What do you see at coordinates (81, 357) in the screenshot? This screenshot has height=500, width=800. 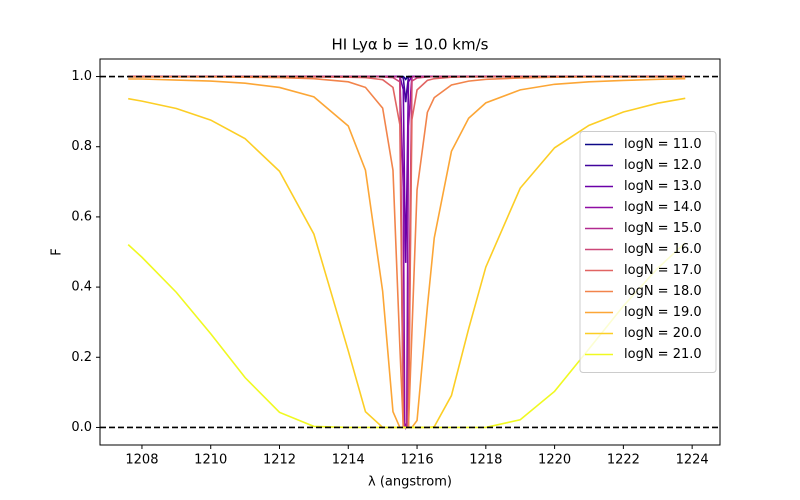 I see `y-tick-label: 0.2` at bounding box center [81, 357].